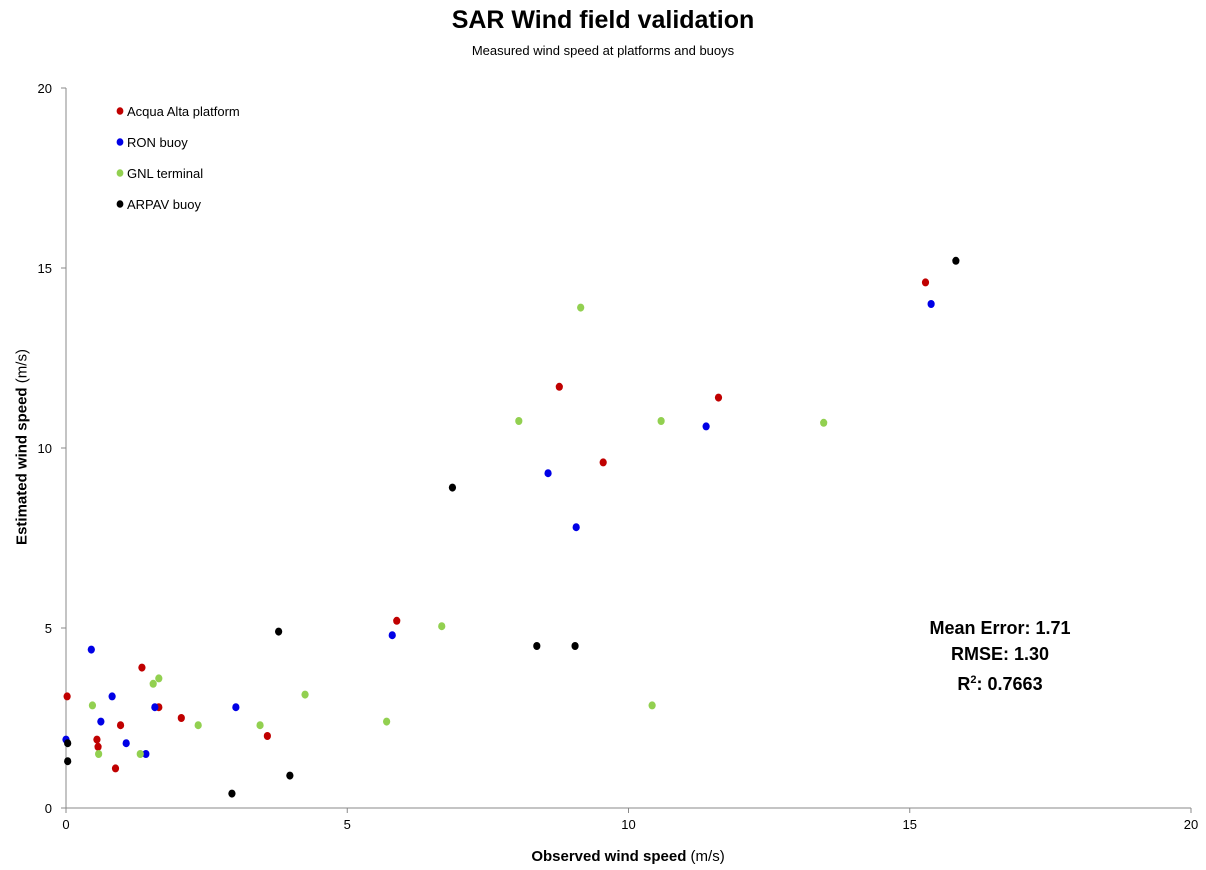 This screenshot has width=1206, height=870. What do you see at coordinates (45, 268) in the screenshot?
I see `y-tick-label: 15` at bounding box center [45, 268].